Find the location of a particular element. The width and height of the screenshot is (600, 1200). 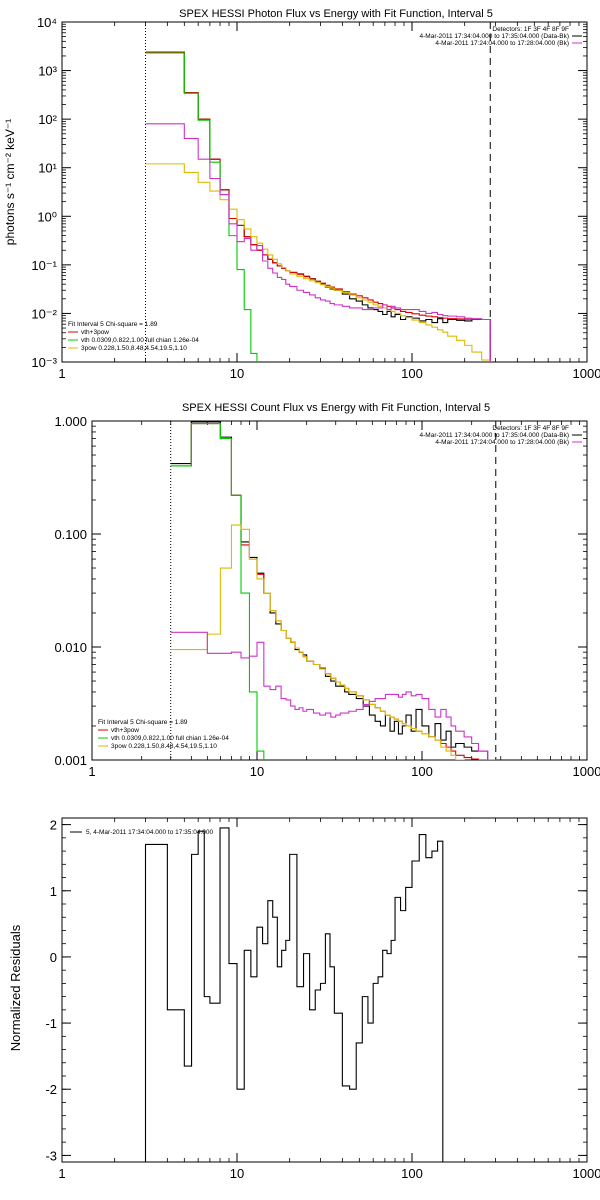

y-tick-label: -2 is located at coordinates (51, 1089).